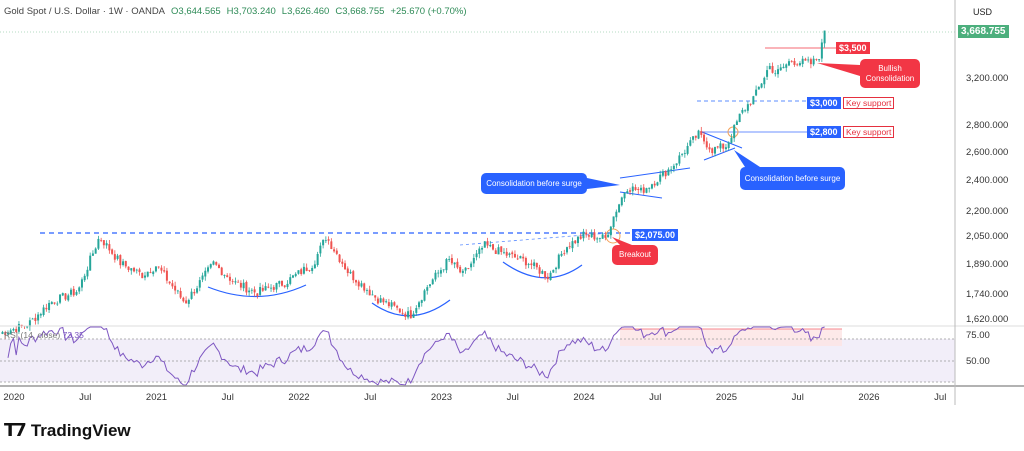  What do you see at coordinates (987, 265) in the screenshot?
I see `y-tick-label: 1,890.000` at bounding box center [987, 265].